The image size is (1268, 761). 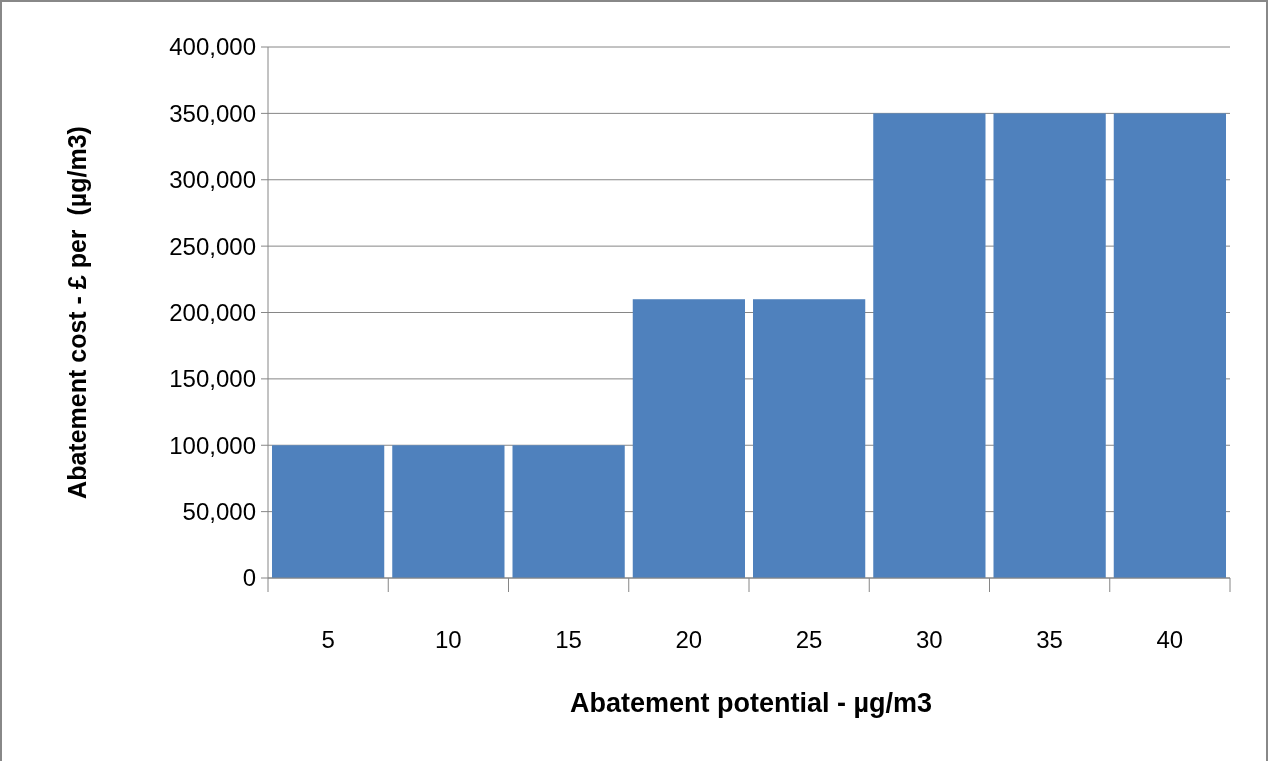 What do you see at coordinates (751, 703) in the screenshot?
I see `x-axis-title: Abatement potential - µg/m3` at bounding box center [751, 703].